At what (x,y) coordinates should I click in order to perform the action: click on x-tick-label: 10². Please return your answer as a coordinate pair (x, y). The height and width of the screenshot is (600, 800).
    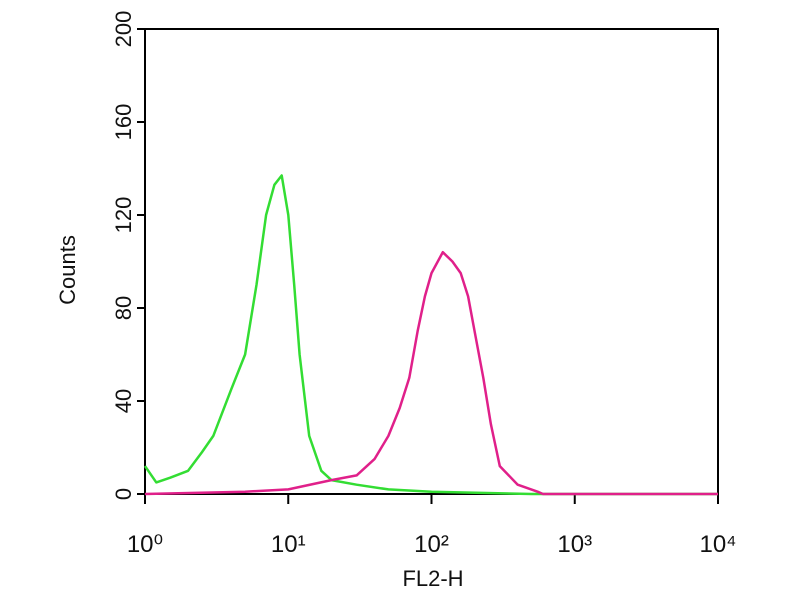
    Looking at the image, I should click on (431, 544).